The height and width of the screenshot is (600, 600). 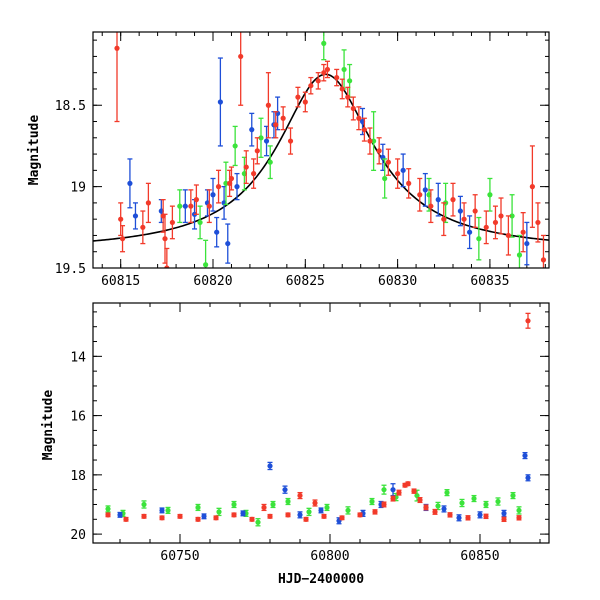 What do you see at coordinates (212, 281) in the screenshot?
I see `x-tick-label: 60820` at bounding box center [212, 281].